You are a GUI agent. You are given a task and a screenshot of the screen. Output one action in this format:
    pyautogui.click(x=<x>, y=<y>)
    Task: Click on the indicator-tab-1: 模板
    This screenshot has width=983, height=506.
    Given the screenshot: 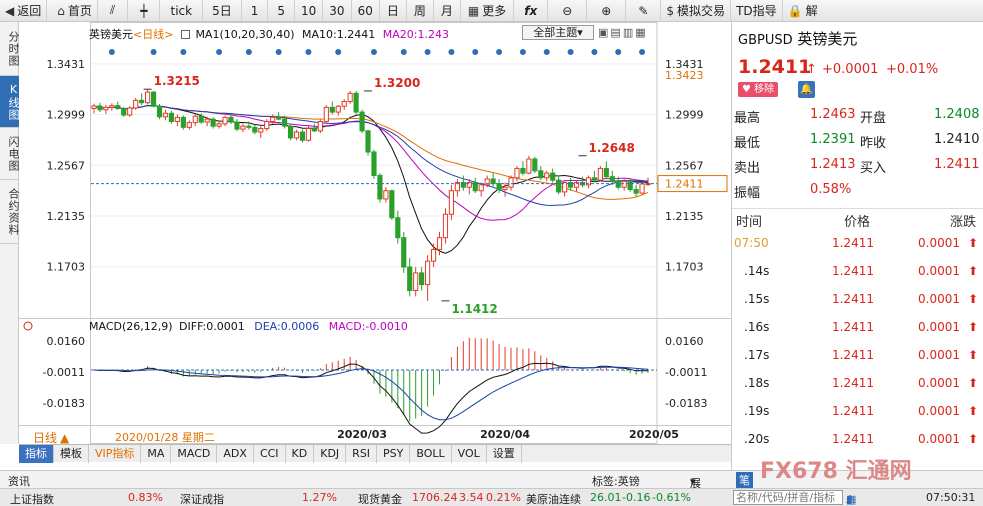 What is the action you would take?
    pyautogui.click(x=71, y=453)
    